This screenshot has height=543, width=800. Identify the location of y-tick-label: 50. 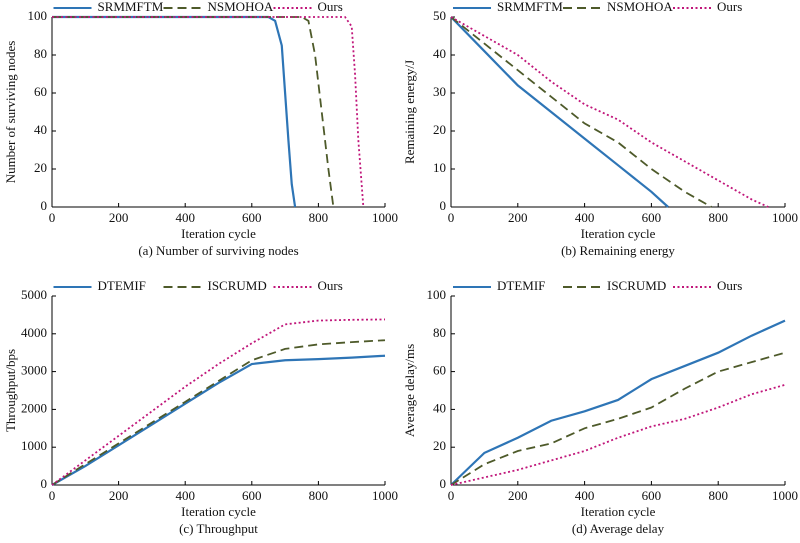
(439, 15).